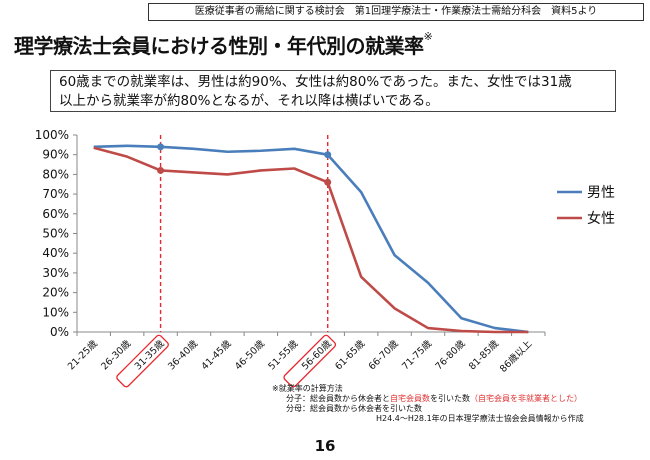 This screenshot has height=460, width=650. What do you see at coordinates (416, 354) in the screenshot?
I see `x-tick-label: 71-75歳` at bounding box center [416, 354].